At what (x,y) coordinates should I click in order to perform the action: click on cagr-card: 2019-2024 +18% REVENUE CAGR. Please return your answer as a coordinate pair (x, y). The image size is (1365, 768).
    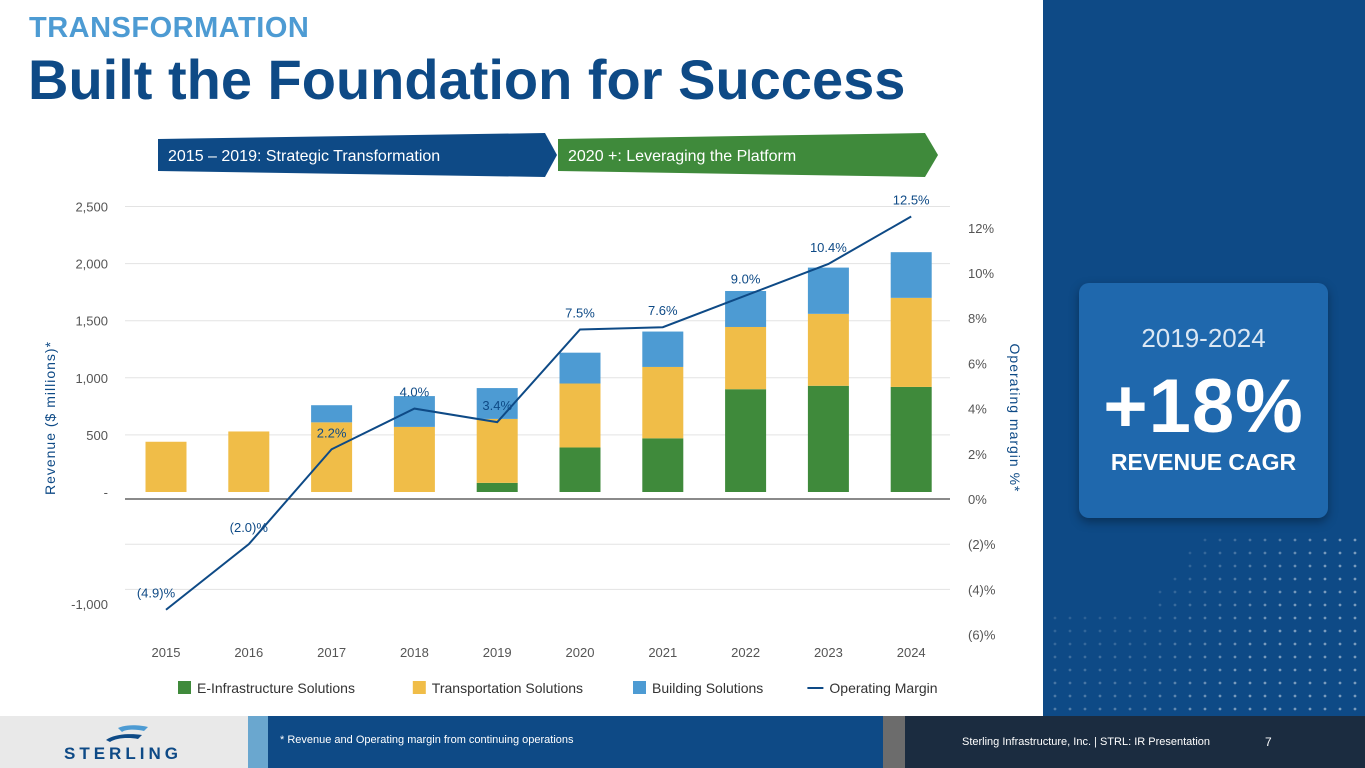
    Looking at the image, I should click on (1203, 400).